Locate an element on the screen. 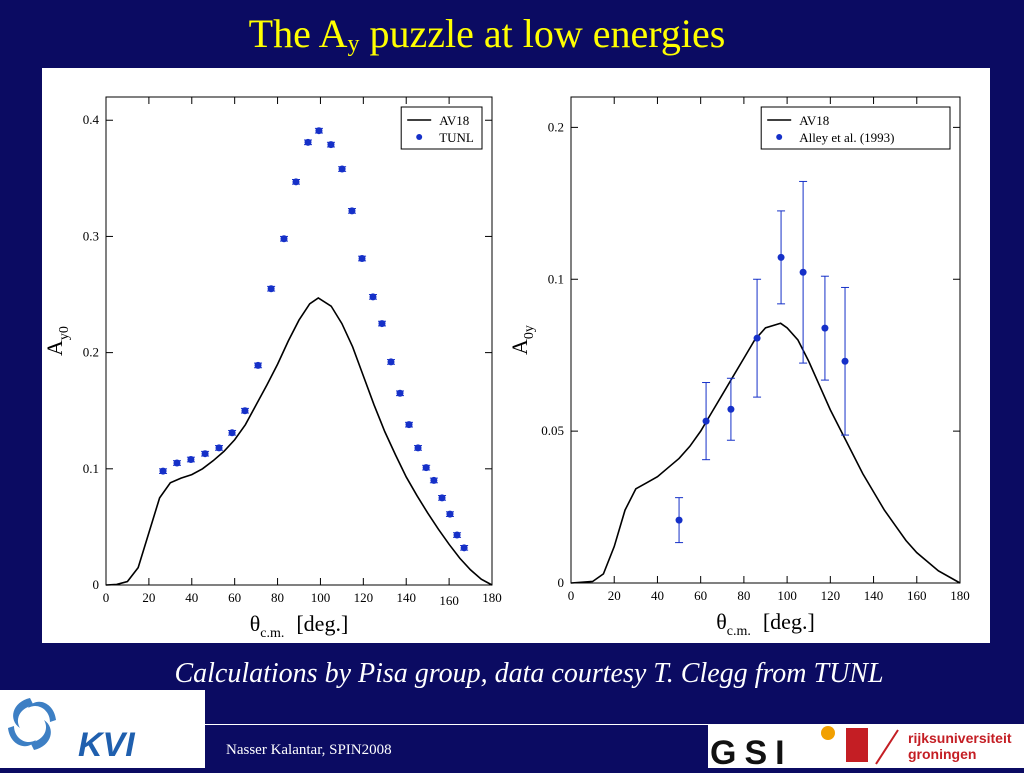 Image resolution: width=1024 pixels, height=773 pixels. partner-logos-graphic: GSI rijksuniversiteit groningen is located at coordinates (861, 749).